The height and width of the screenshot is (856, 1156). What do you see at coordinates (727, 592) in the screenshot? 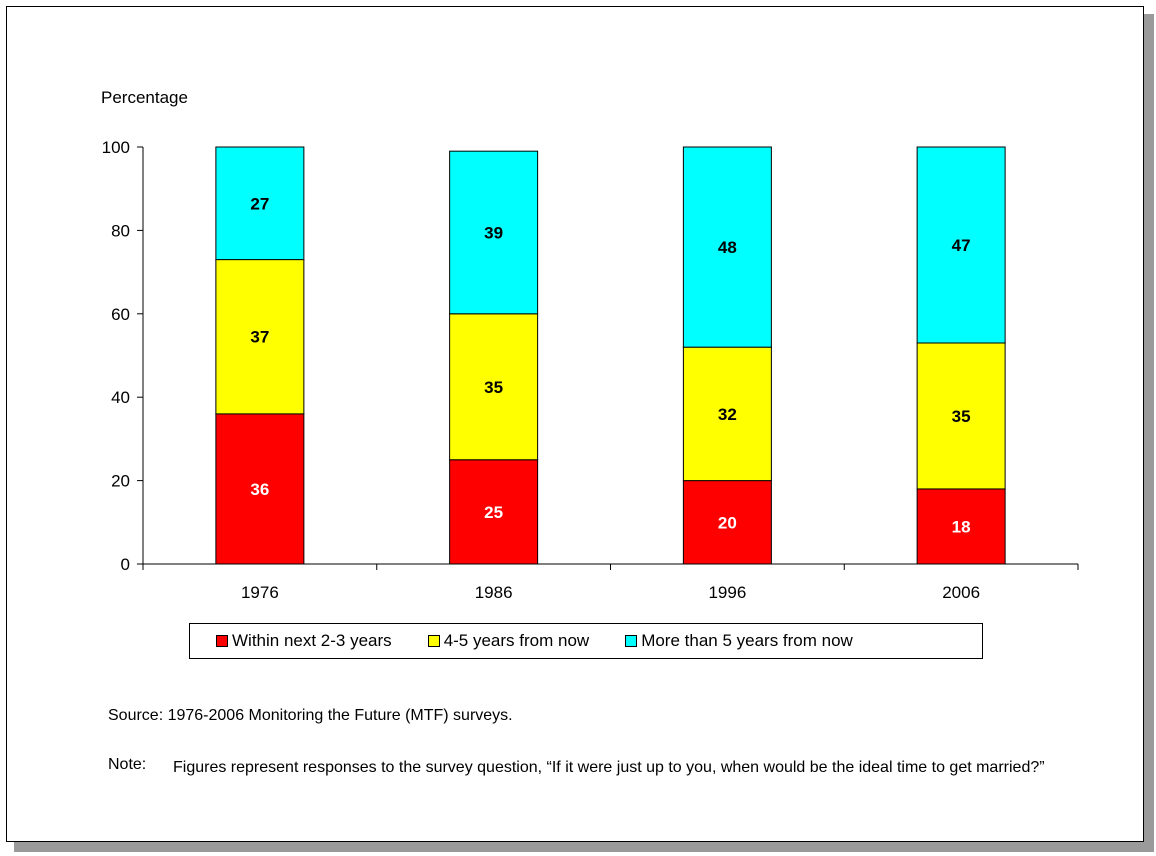
I see `x-tick-label-2: 1996` at bounding box center [727, 592].